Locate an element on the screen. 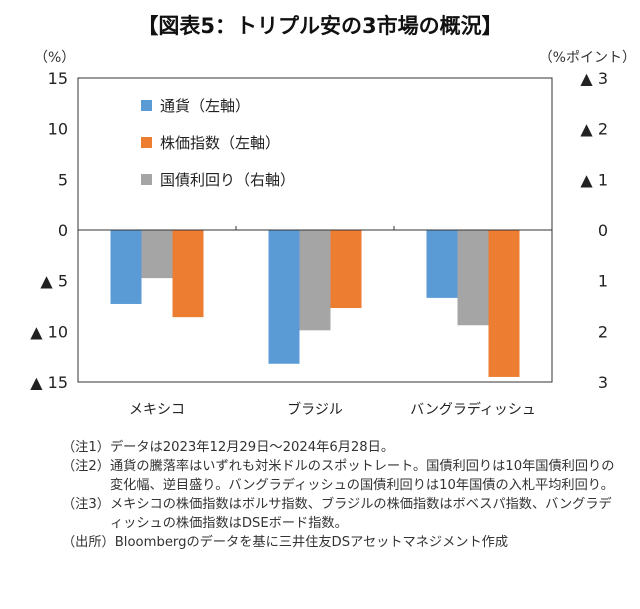 The image size is (640, 609). left-tick-label: 15 is located at coordinates (58, 78).